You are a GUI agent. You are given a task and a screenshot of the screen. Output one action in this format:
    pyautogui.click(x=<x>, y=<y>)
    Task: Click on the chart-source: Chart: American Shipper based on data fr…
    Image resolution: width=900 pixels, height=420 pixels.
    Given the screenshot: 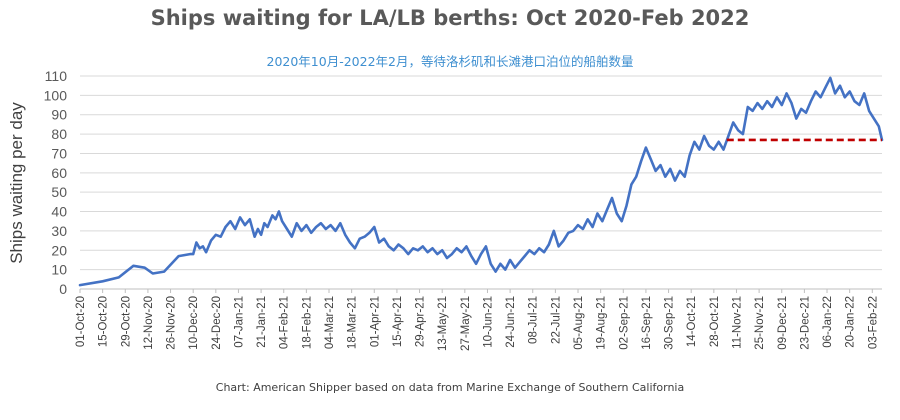 What is the action you would take?
    pyautogui.click(x=450, y=387)
    